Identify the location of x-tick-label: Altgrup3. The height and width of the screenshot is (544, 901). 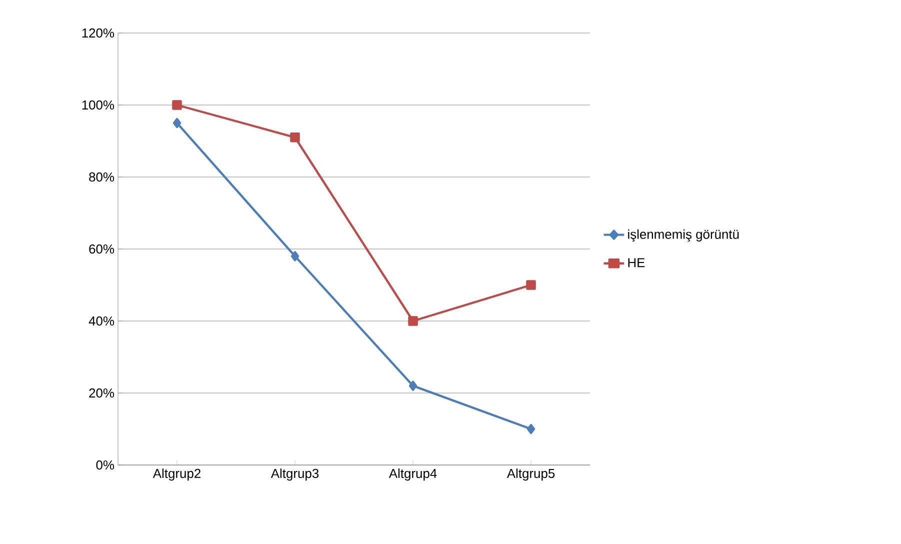
(294, 474).